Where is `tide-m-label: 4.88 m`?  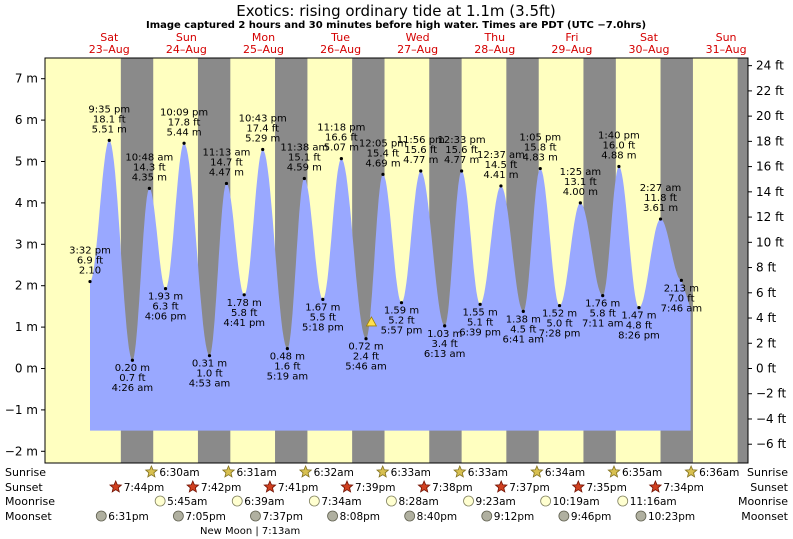
tide-m-label: 4.88 m is located at coordinates (618, 155).